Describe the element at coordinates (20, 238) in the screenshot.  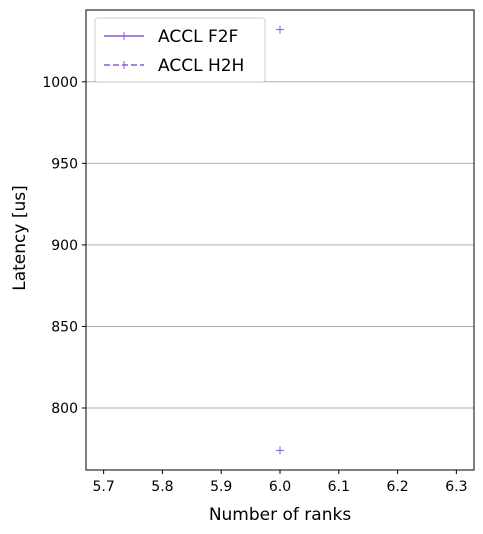
I see `y-axis-label: Latency [us]` at that location.